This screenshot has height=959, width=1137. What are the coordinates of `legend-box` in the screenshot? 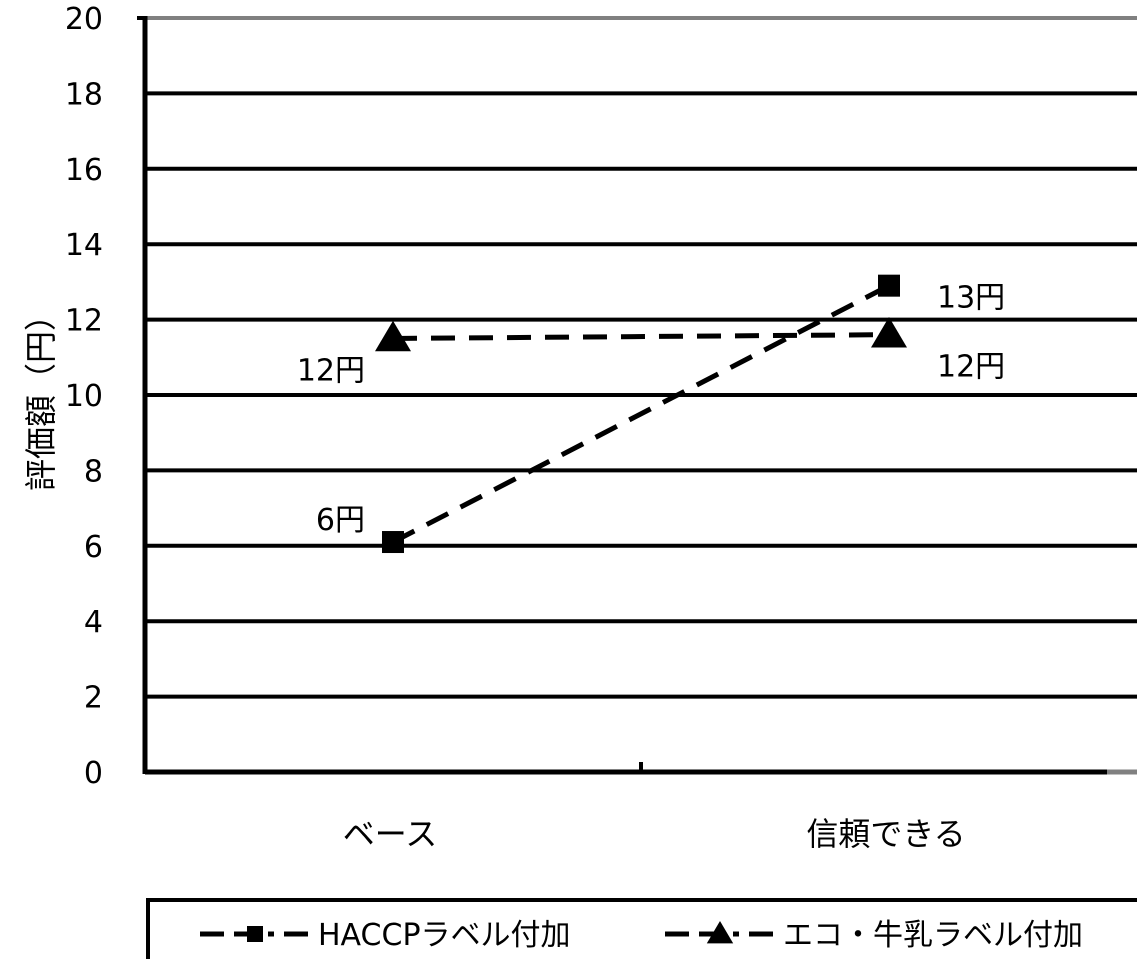 It's located at (641, 928).